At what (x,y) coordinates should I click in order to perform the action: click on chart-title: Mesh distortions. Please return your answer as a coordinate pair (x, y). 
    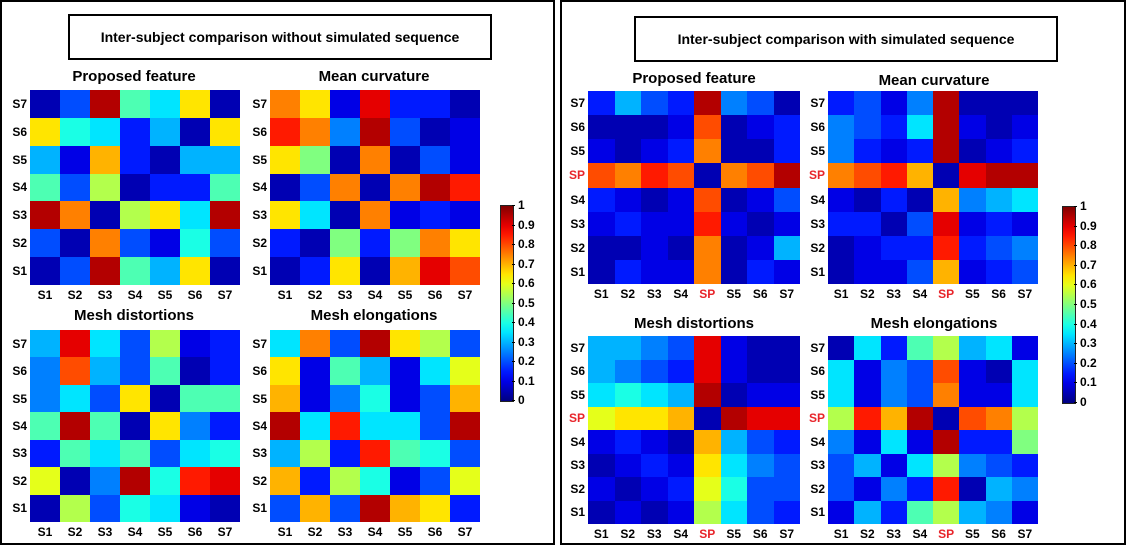
    Looking at the image, I should click on (693, 323).